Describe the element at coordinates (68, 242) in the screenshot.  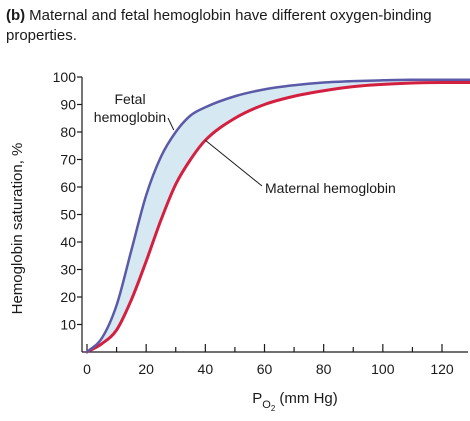
I see `y-tick-label-40: 40` at that location.